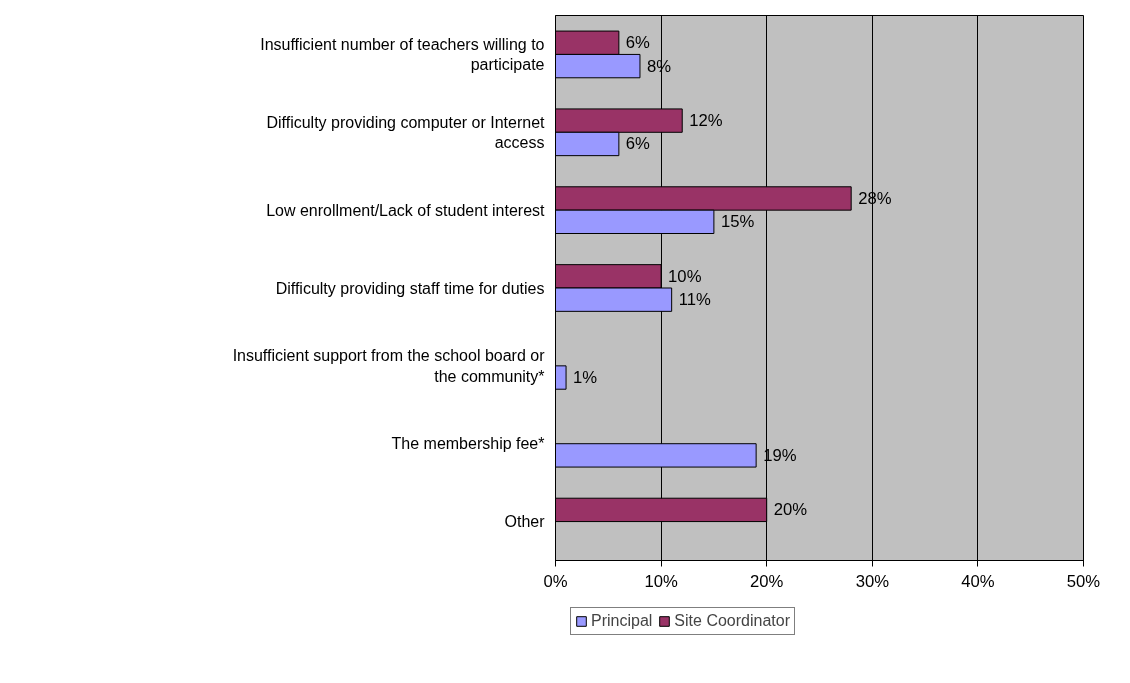 This screenshot has height=683, width=1130. I want to click on data-label: 11%, so click(694, 300).